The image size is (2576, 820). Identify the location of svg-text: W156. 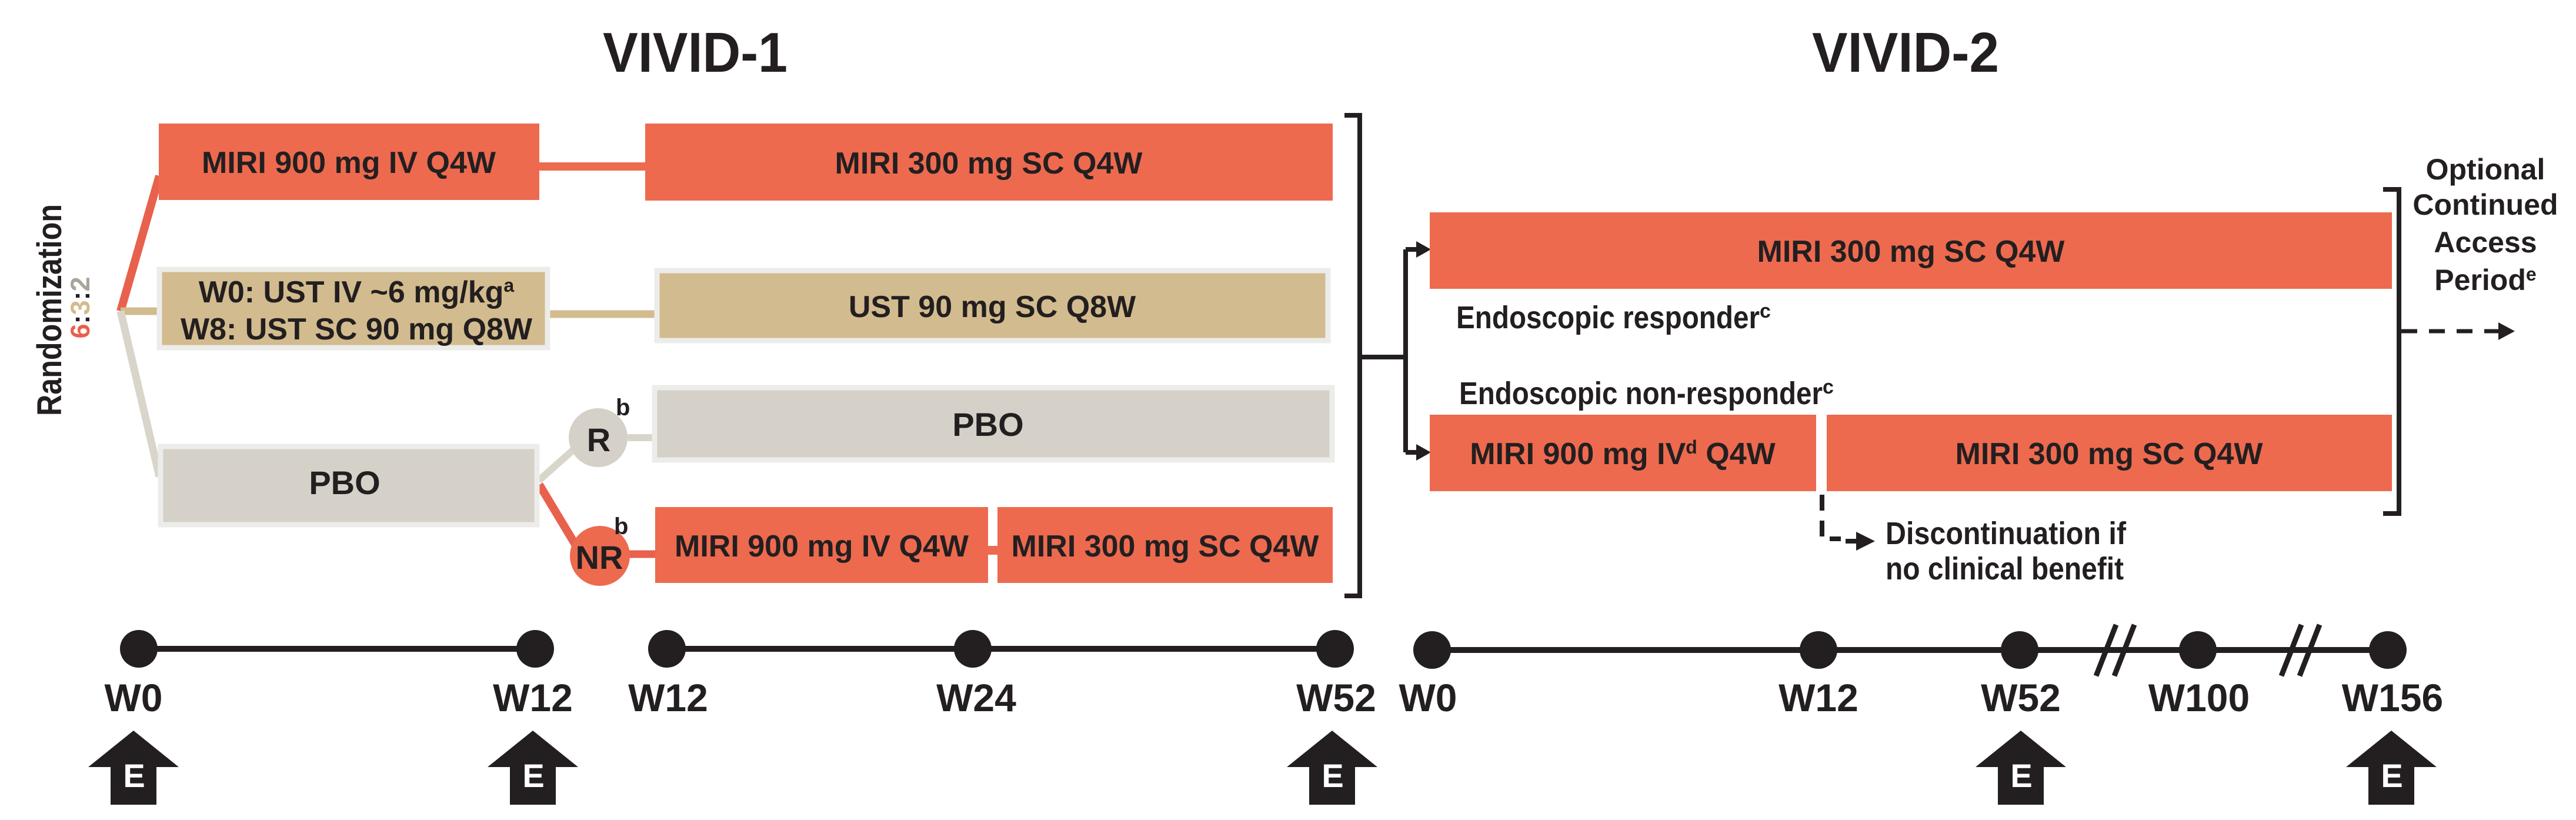
(2392, 697).